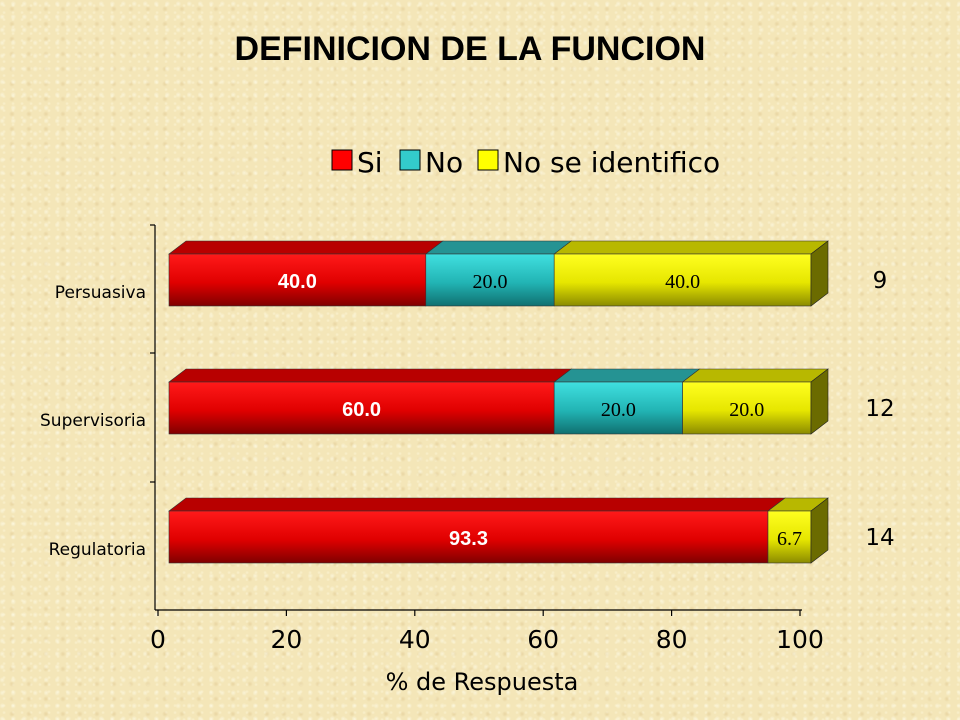 The width and height of the screenshot is (960, 720). What do you see at coordinates (672, 639) in the screenshot?
I see `x-tick-label-4: 80` at bounding box center [672, 639].